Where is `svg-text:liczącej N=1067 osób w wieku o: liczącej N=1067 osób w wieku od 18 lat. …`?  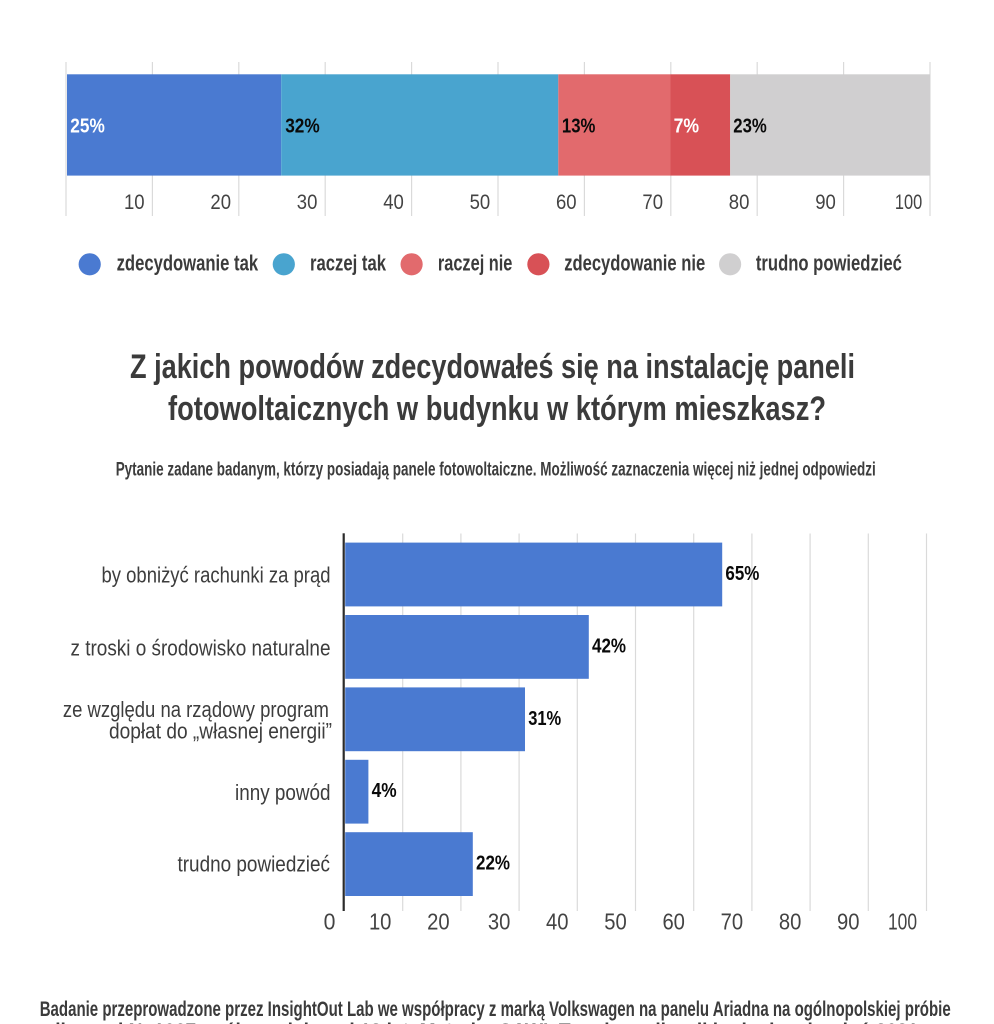
svg-text:liczącej N=1067 osób w wieku o: liczącej N=1067 osób w wieku od 18 lat. … is located at coordinates (495, 1022).